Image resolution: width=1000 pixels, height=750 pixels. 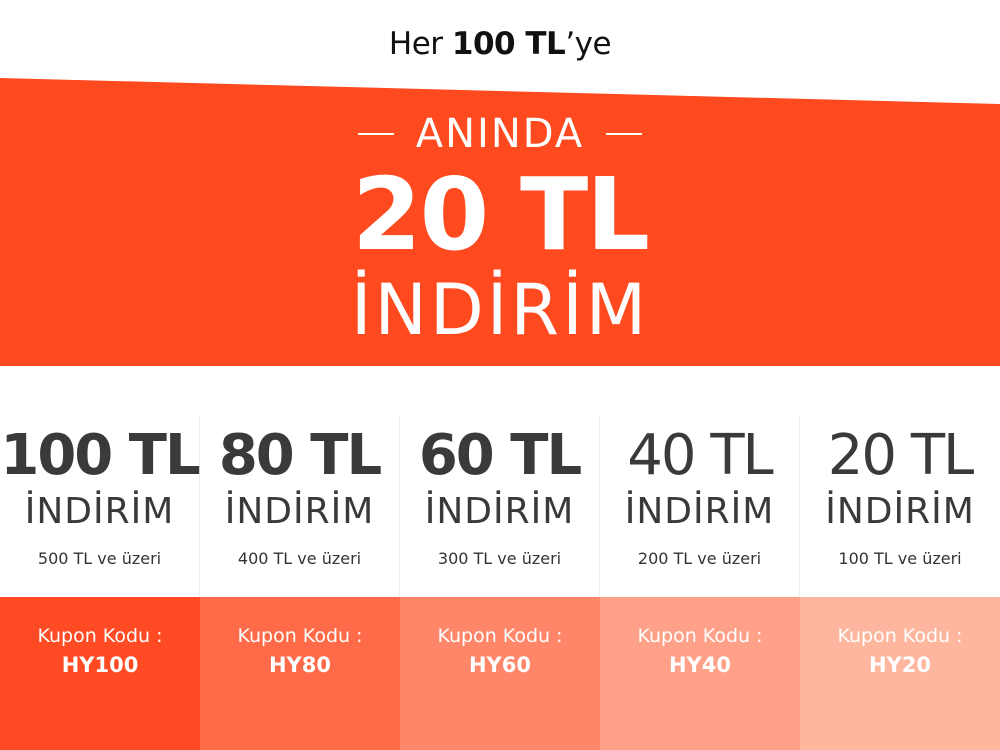 I want to click on tier-amount: 20 TL, so click(x=900, y=455).